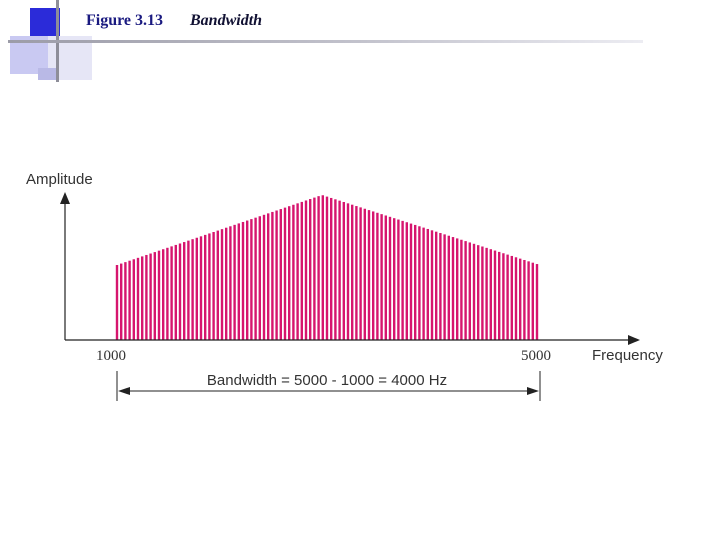 The image size is (720, 540). Describe the element at coordinates (45, 23) in the screenshot. I see `corner-decoration-square-blue` at that location.